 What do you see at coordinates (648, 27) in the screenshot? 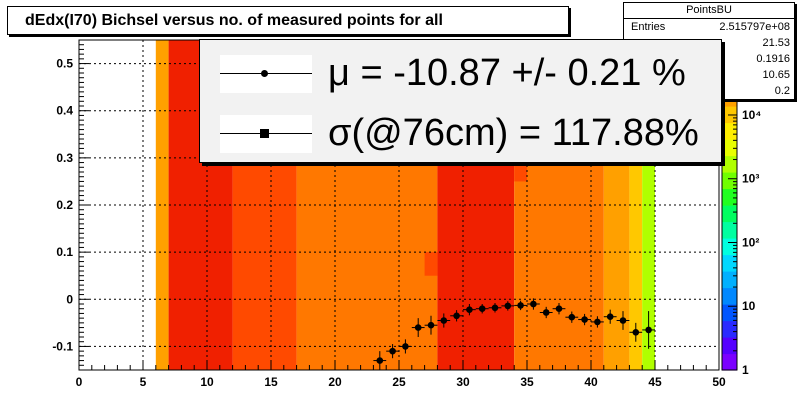
I see `stats-label: Entries` at bounding box center [648, 27].